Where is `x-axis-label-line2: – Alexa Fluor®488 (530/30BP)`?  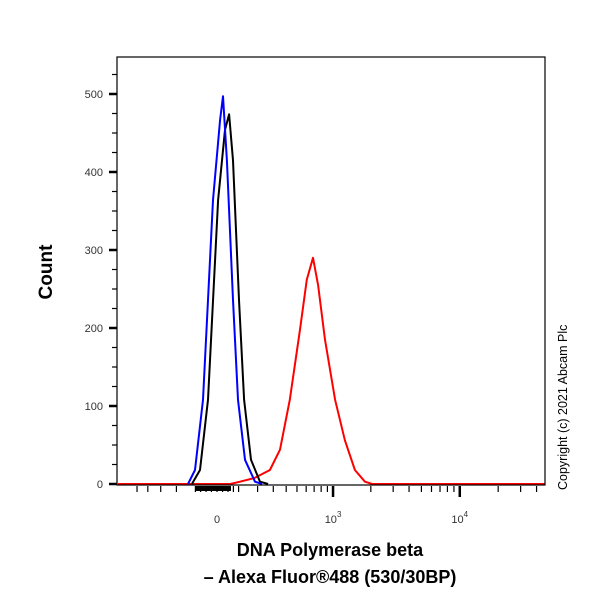
x-axis-label-line2: – Alexa Fluor®488 (530/30BP) is located at coordinates (330, 577).